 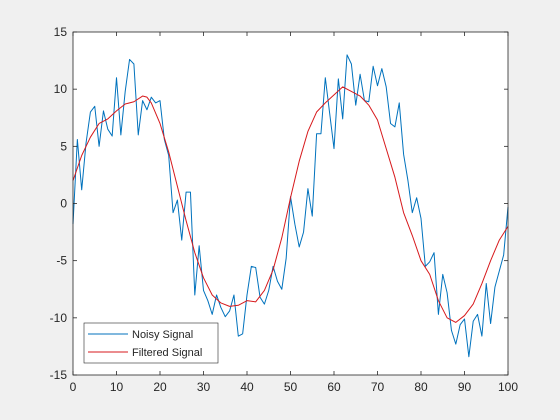 What do you see at coordinates (59, 375) in the screenshot?
I see `y-tick-label: -15` at bounding box center [59, 375].